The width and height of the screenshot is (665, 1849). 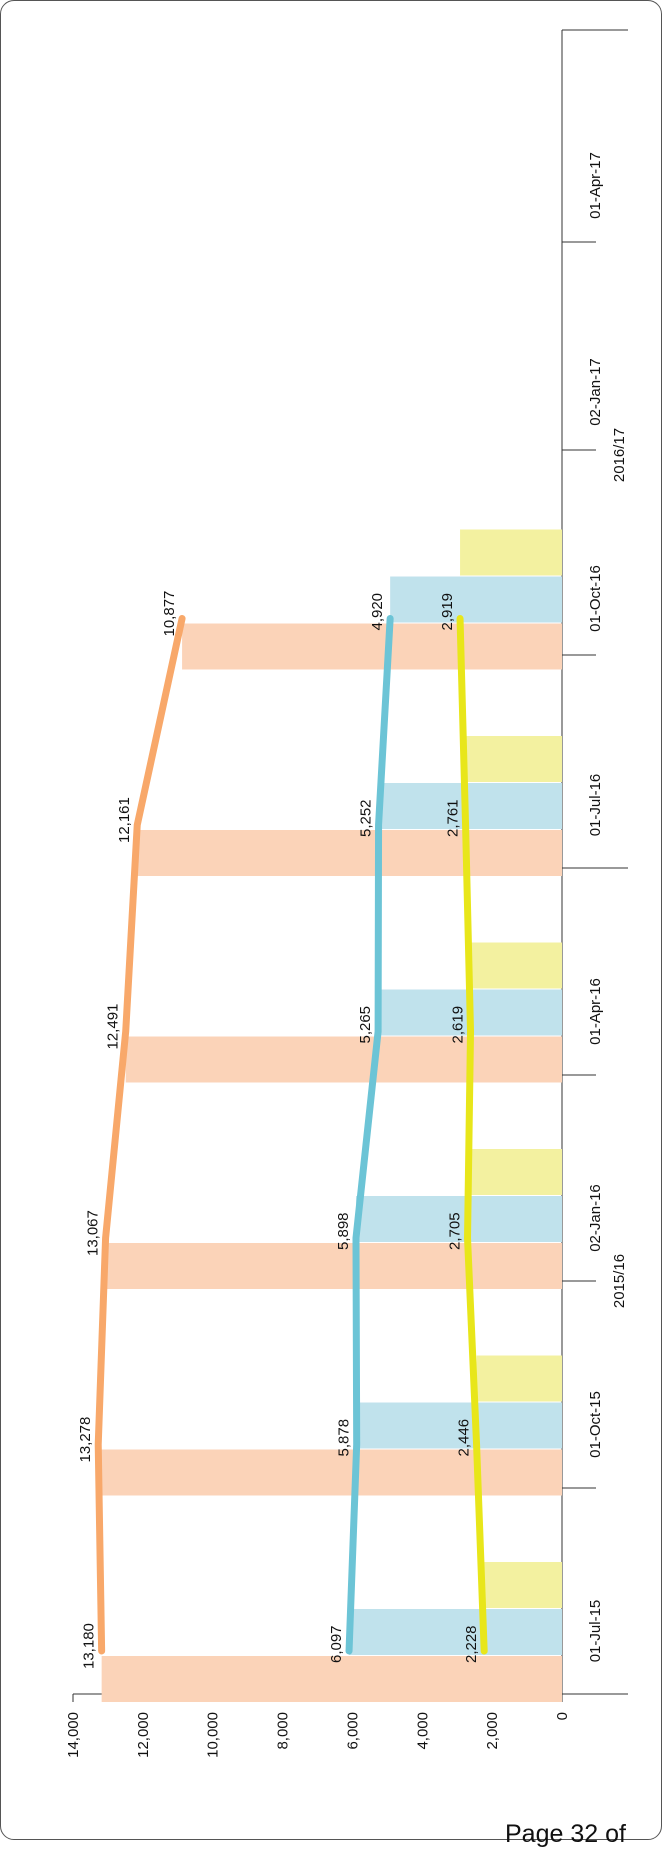 What do you see at coordinates (595, 392) in the screenshot?
I see `category-tick-label: 02-Jan-17` at bounding box center [595, 392].